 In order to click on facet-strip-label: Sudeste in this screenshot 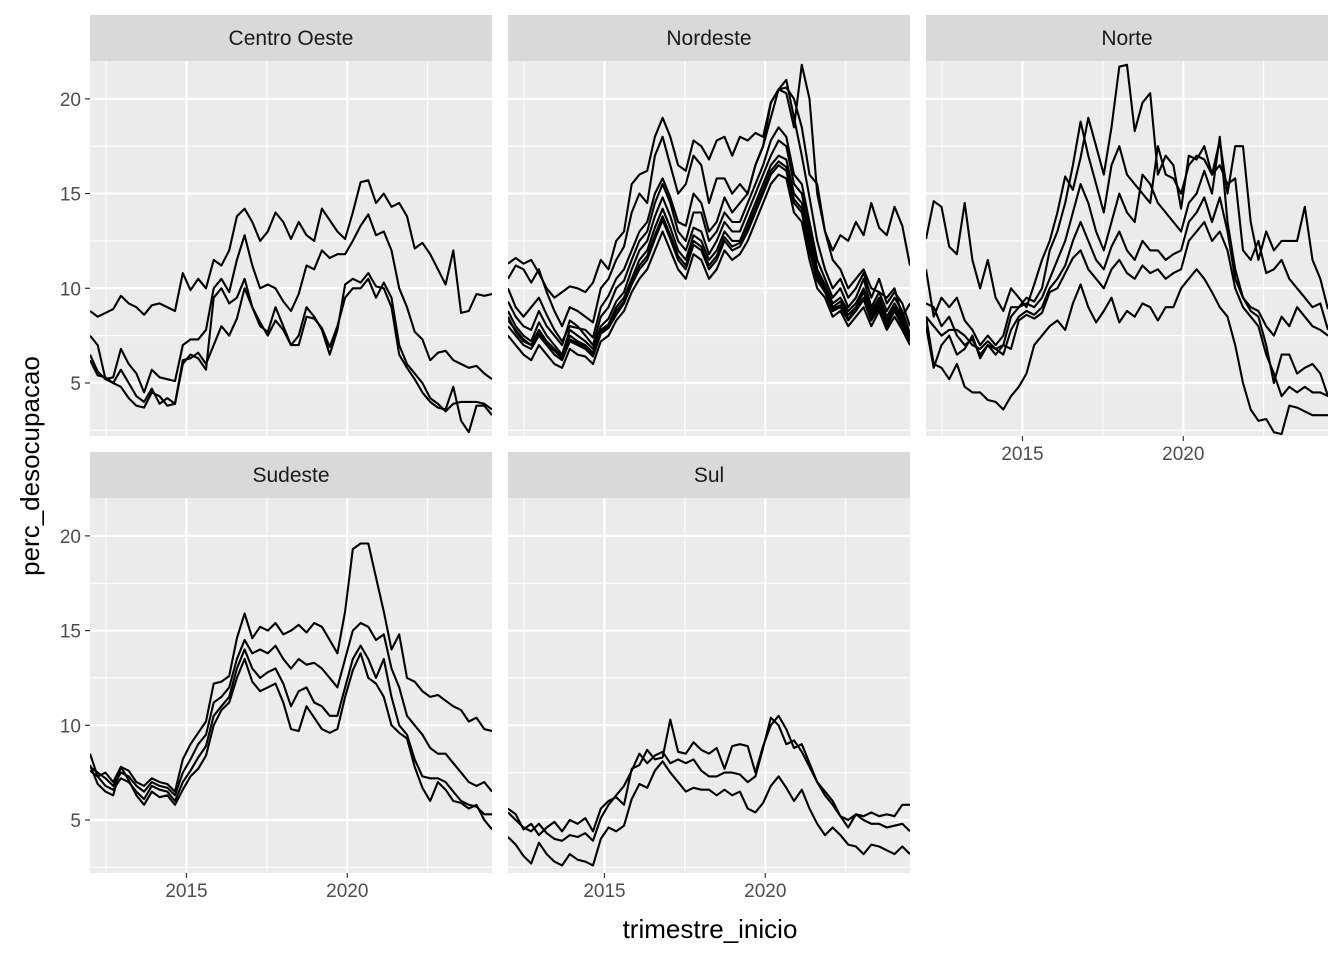, I will do `click(290, 475)`.